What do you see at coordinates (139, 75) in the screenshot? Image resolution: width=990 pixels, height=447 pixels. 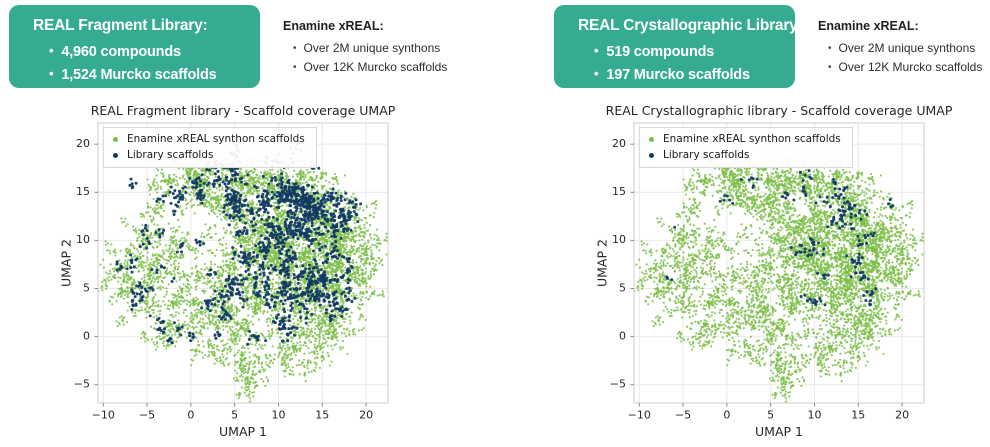 I see `library-info-item-label: 1,524 Murcko scaffolds` at bounding box center [139, 75].